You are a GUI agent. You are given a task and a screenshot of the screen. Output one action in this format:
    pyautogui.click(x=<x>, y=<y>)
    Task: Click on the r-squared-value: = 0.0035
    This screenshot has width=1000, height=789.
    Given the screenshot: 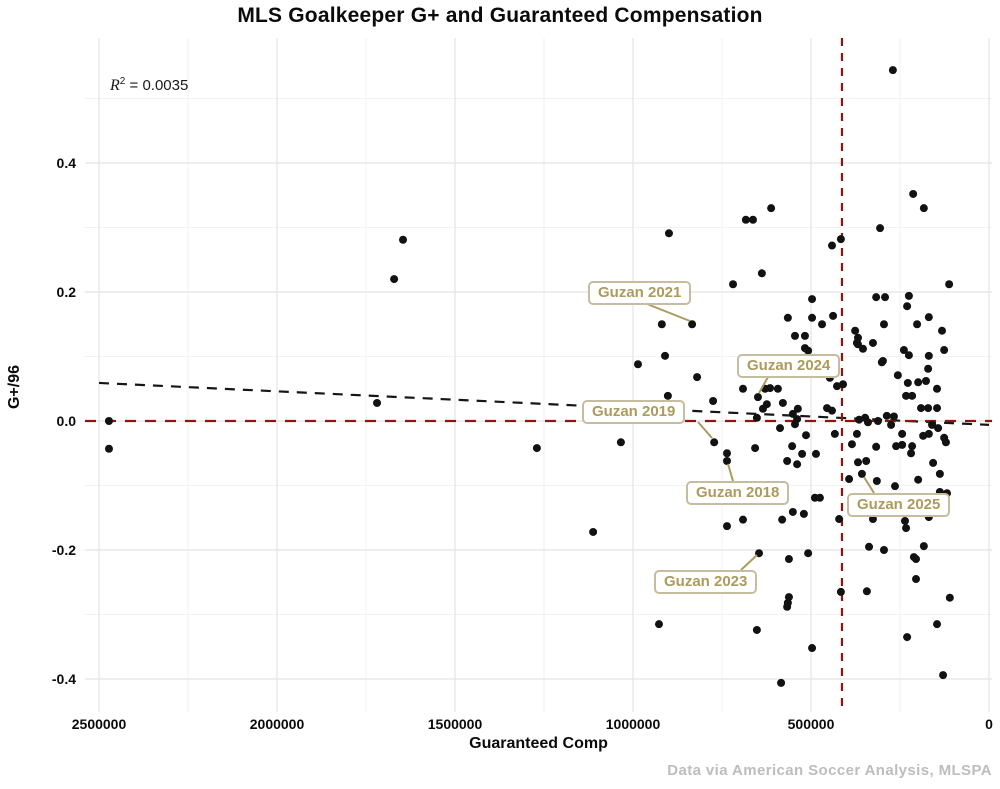 What is the action you would take?
    pyautogui.click(x=157, y=85)
    